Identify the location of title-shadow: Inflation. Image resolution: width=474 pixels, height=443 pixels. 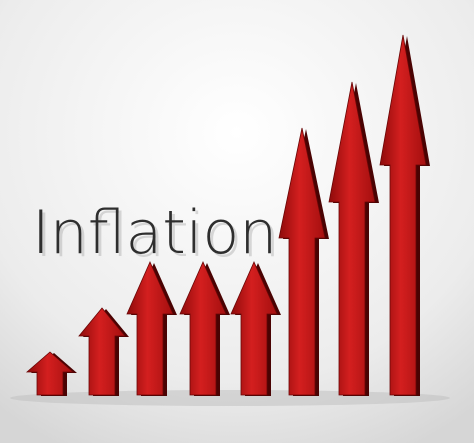
(157, 236).